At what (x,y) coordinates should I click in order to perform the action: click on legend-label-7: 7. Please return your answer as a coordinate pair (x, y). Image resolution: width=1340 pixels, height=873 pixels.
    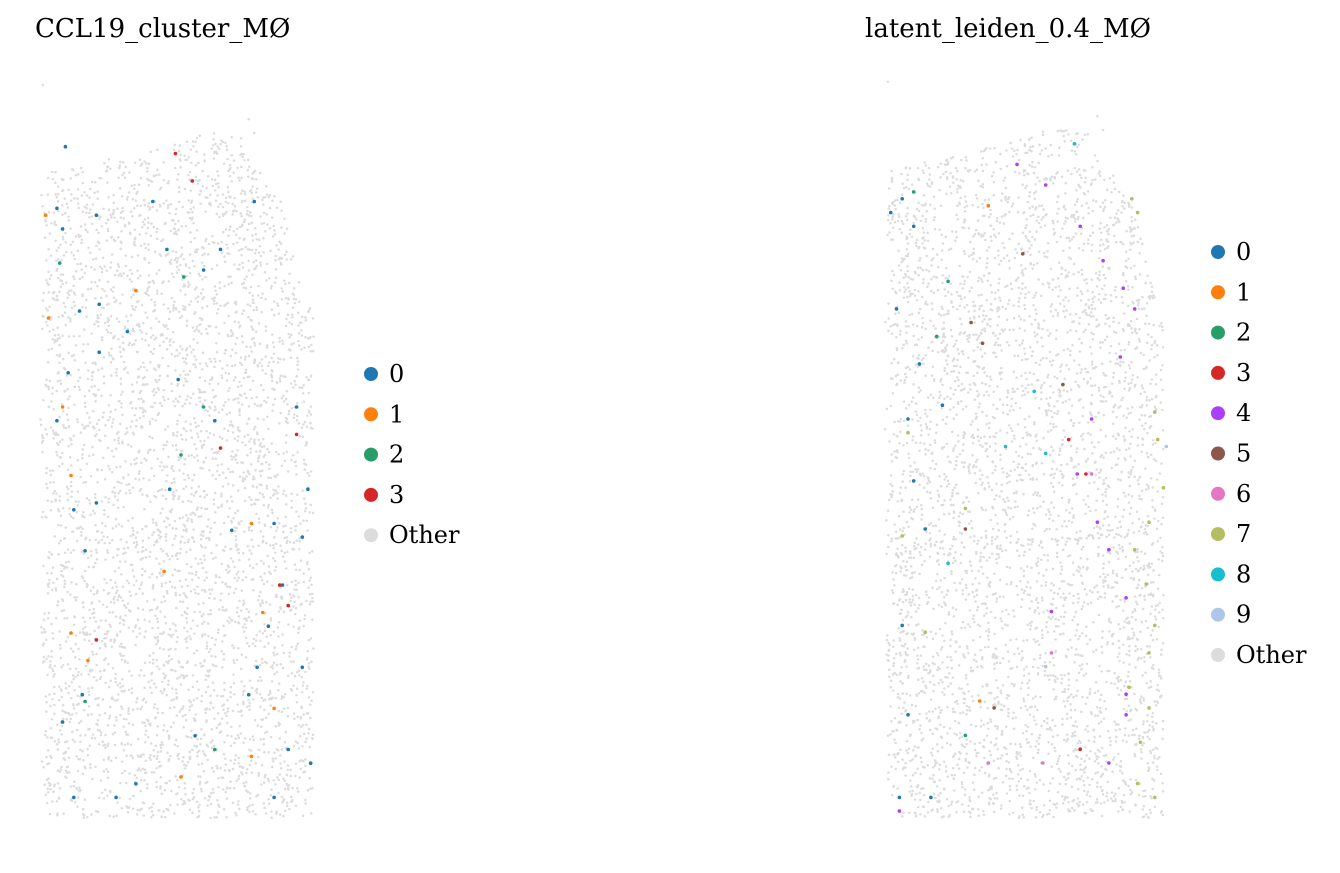
    Looking at the image, I should click on (1243, 534).